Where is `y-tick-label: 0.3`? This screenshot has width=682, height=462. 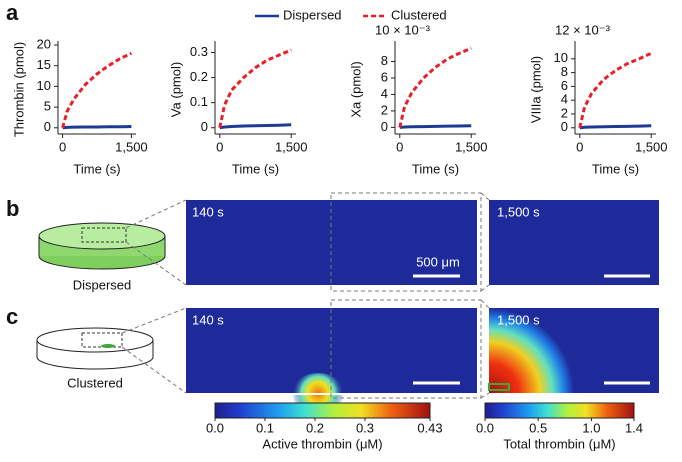 y-tick-label: 0.3 is located at coordinates (199, 51).